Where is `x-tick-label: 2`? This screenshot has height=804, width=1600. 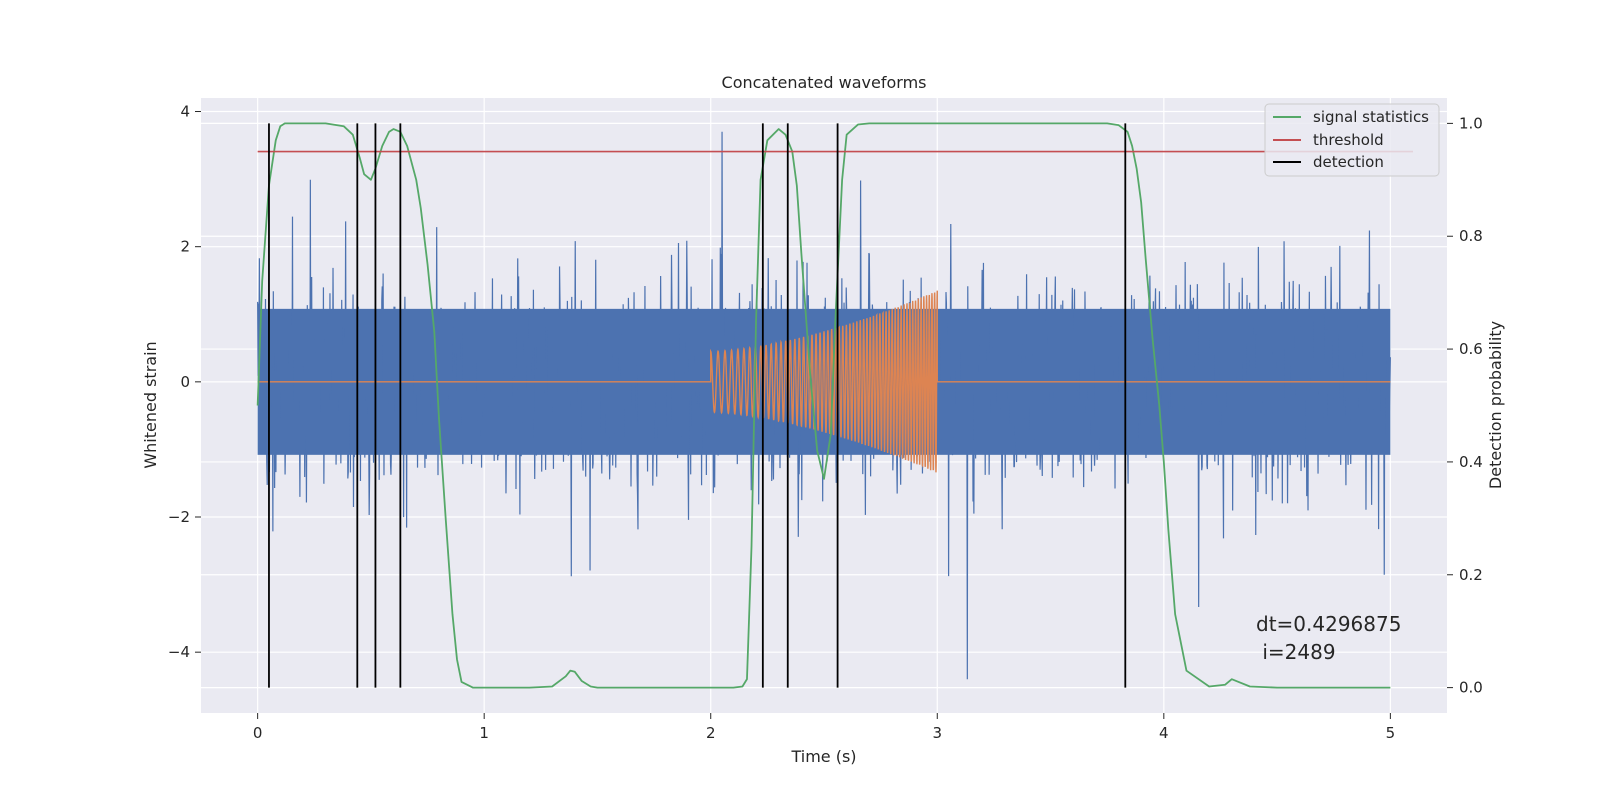
x-tick-label: 2 is located at coordinates (711, 733).